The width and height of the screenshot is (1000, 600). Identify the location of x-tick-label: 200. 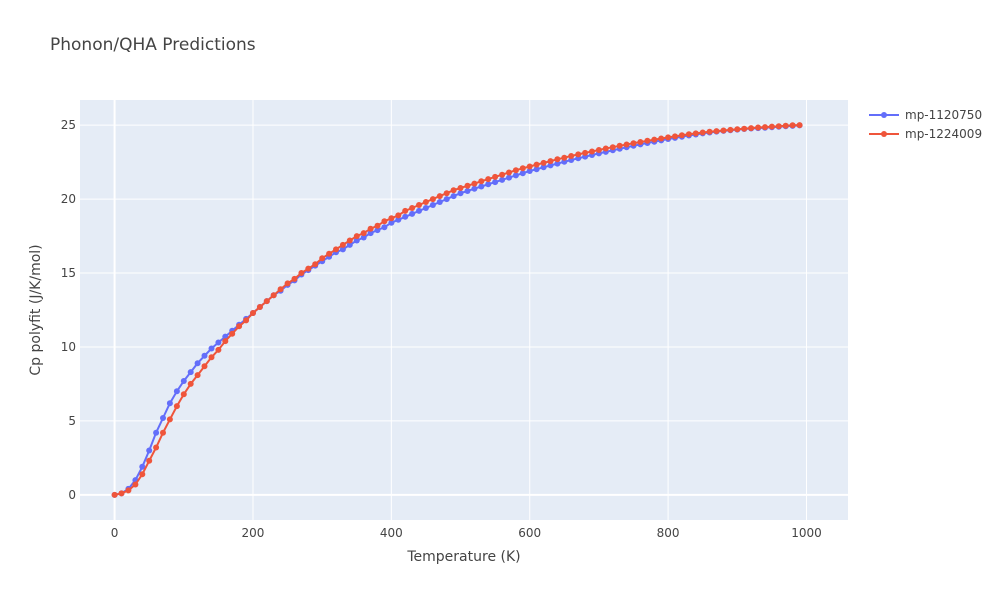
(253, 533).